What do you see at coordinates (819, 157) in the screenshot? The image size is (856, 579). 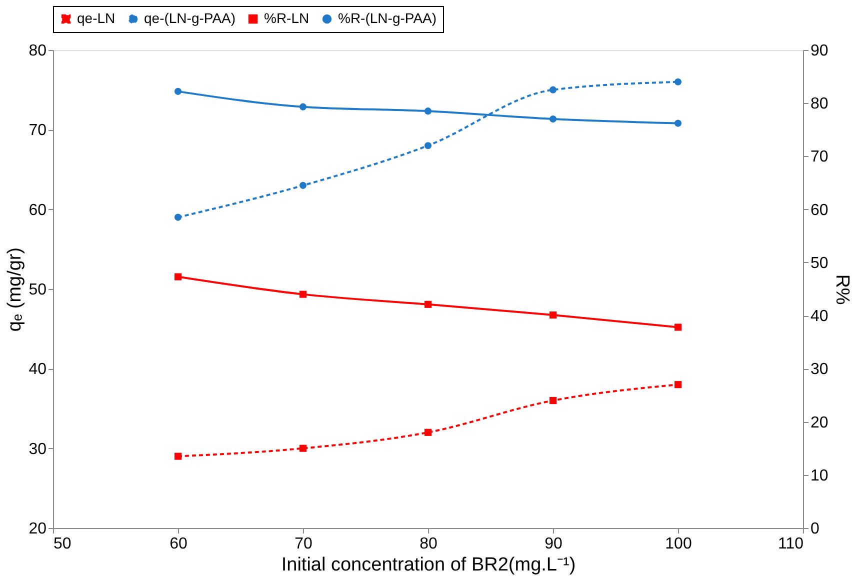 I see `y2-tick-label: 70` at bounding box center [819, 157].